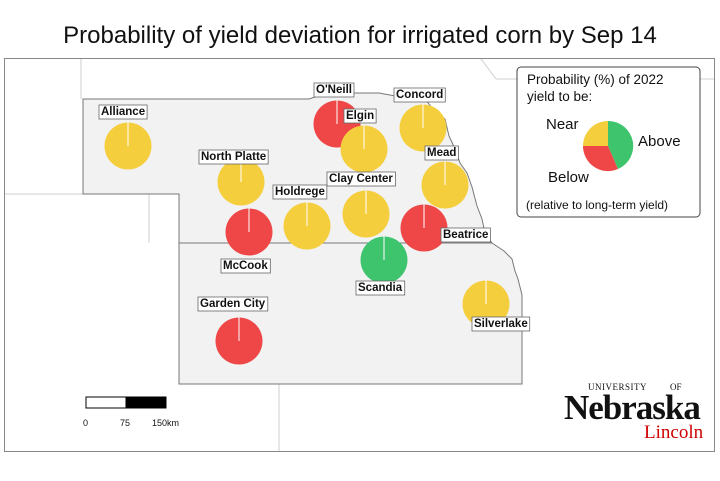  I want to click on city-label-concord: Concord, so click(419, 95).